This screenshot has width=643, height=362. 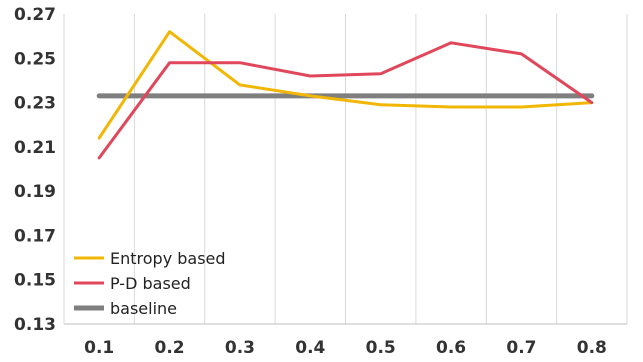 What do you see at coordinates (381, 348) in the screenshot?
I see `x-tick-label: 0.5` at bounding box center [381, 348].